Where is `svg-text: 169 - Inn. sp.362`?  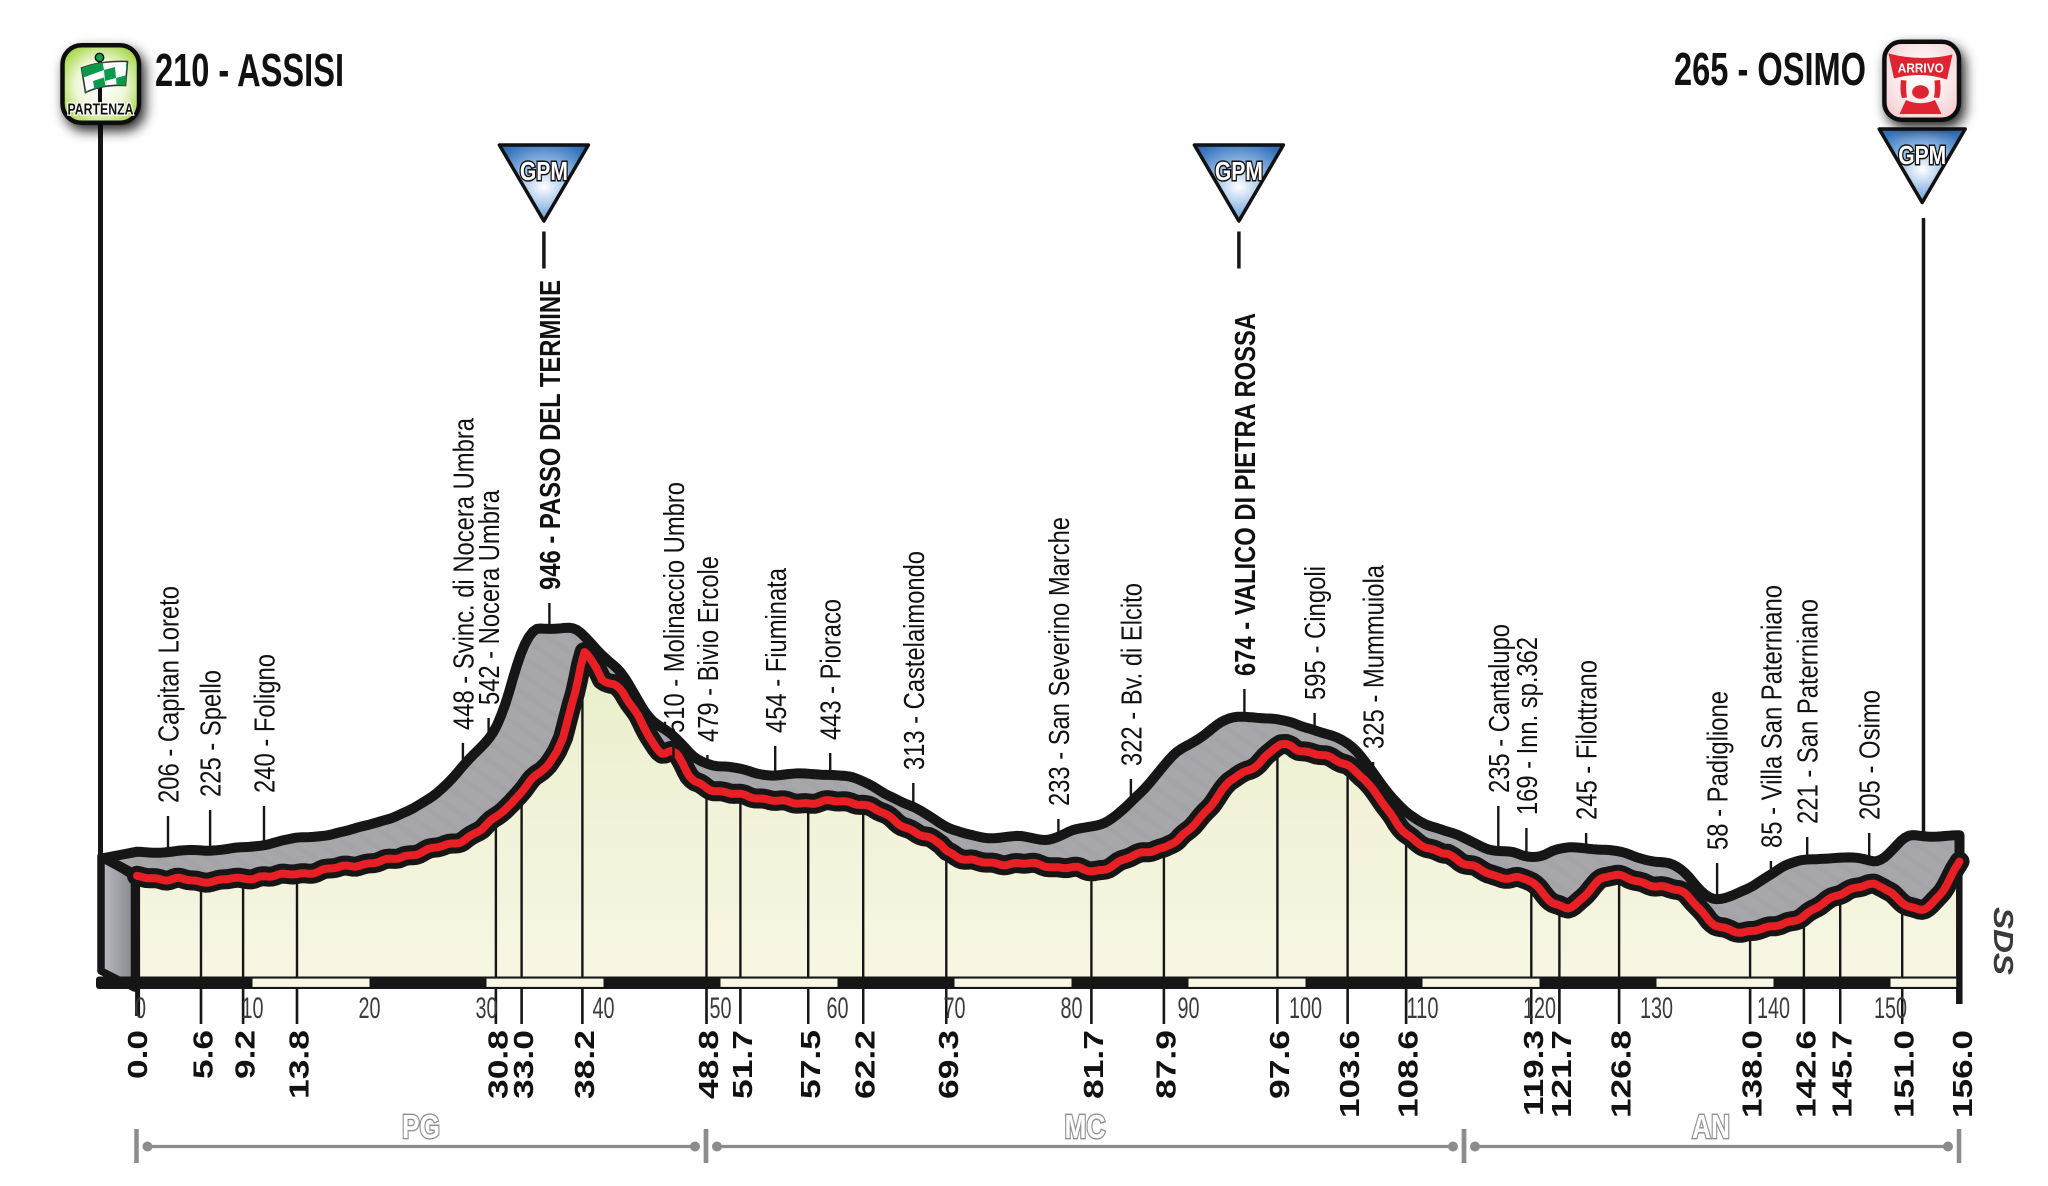
svg-text: 169 - Inn. sp.362 is located at coordinates (1528, 726).